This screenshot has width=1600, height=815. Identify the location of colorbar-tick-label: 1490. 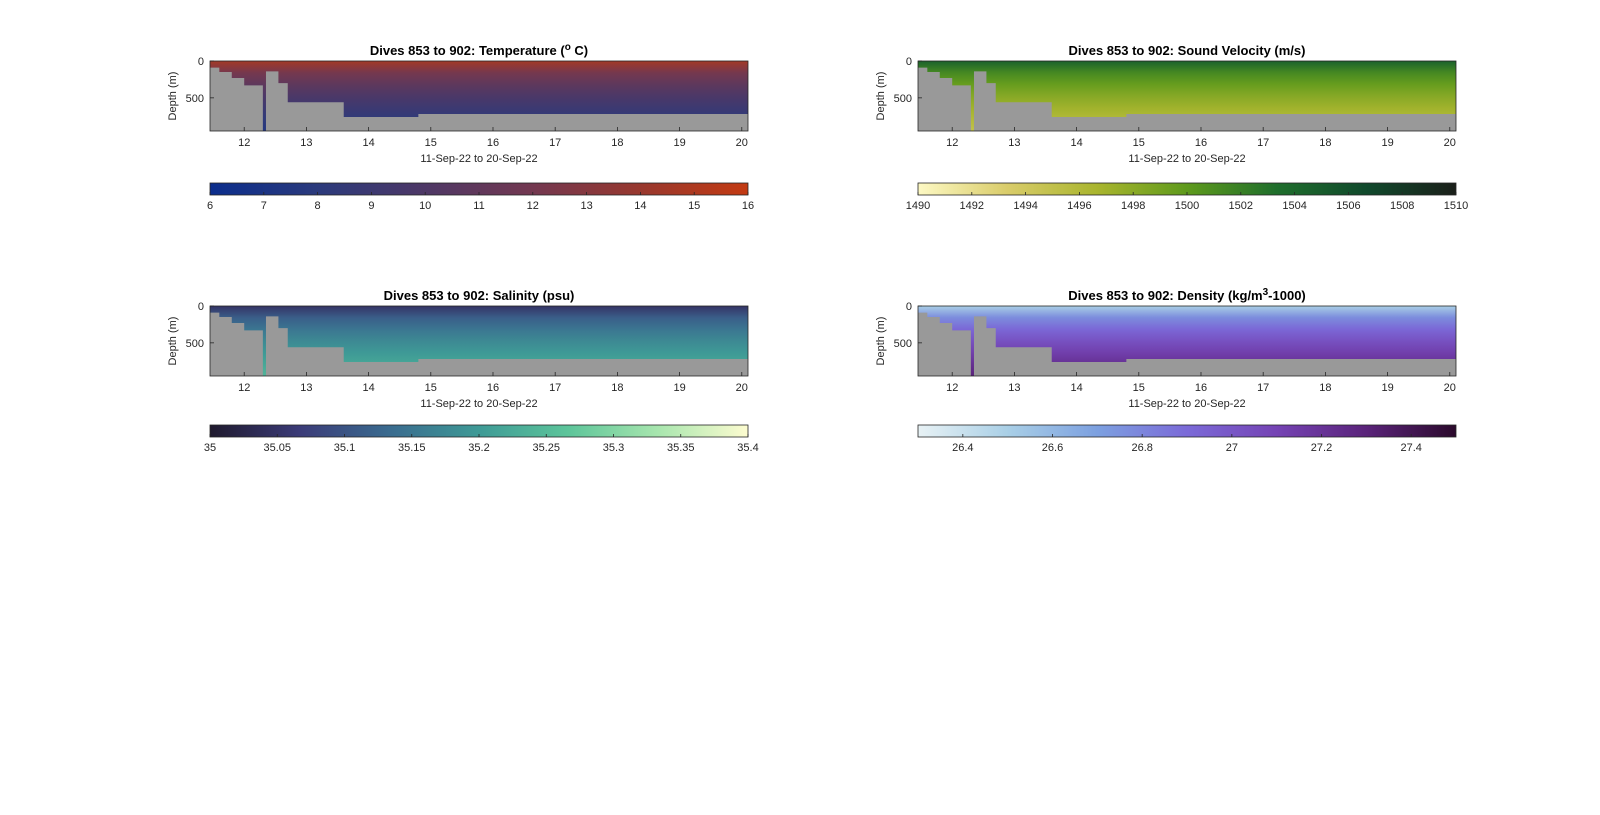
(918, 206).